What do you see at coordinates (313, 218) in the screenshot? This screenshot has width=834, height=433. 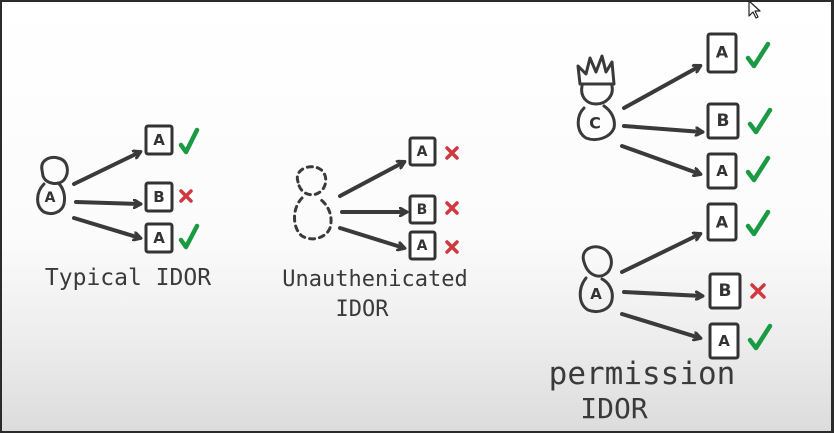 I see `anonymous-body-icon` at bounding box center [313, 218].